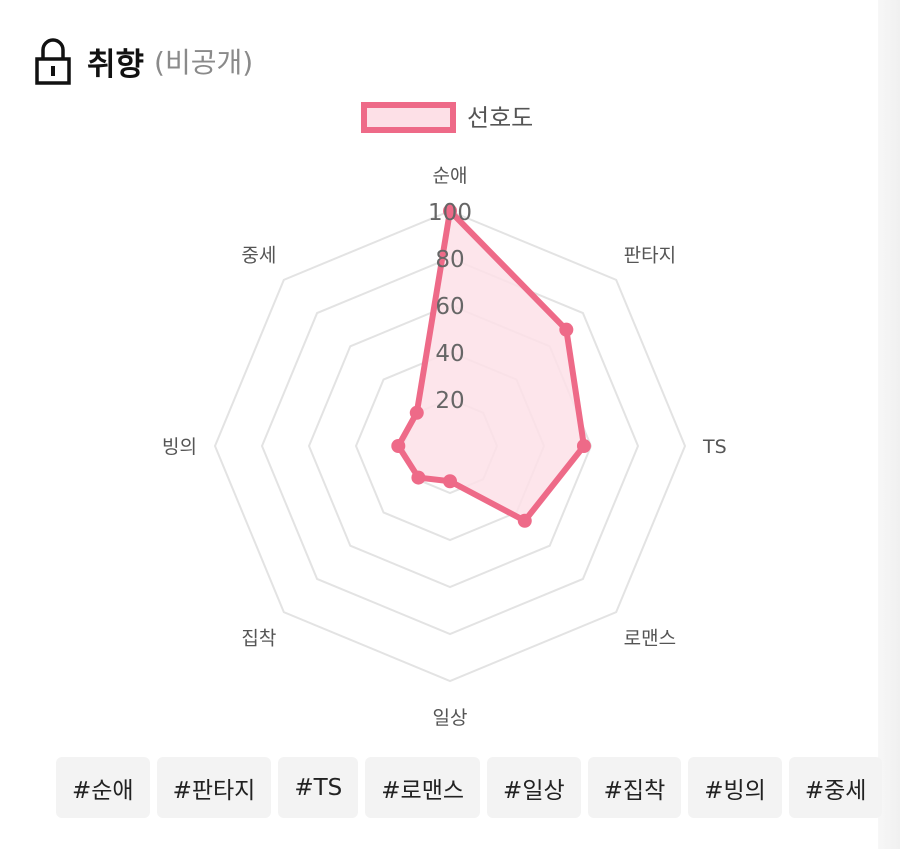 Image resolution: width=900 pixels, height=849 pixels. Describe the element at coordinates (714, 447) in the screenshot. I see `axis-label-3: TS` at that location.